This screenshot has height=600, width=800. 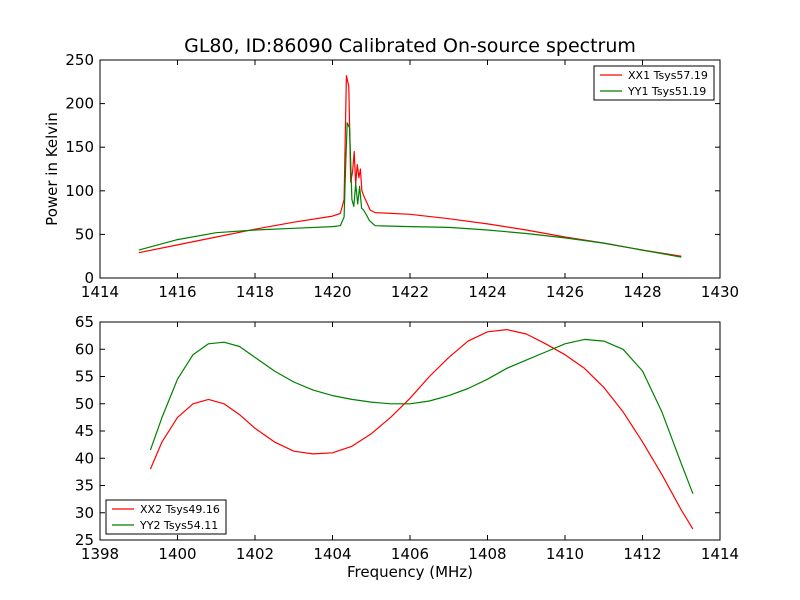 I want to click on x-axis-label: Frequency (MHz), so click(x=410, y=572).